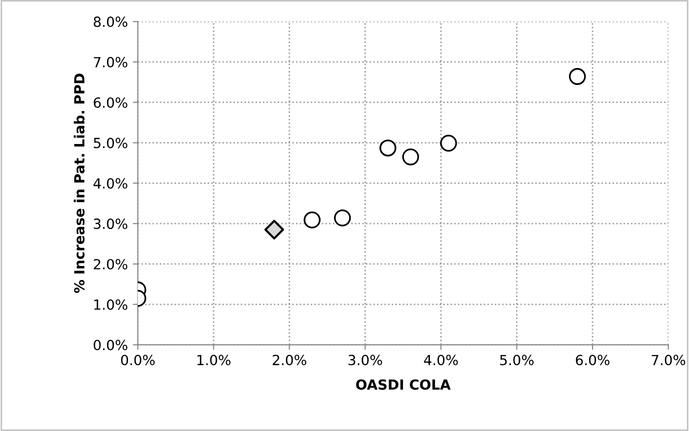  What do you see at coordinates (111, 345) in the screenshot?
I see `y-tick-label: 0.0%` at bounding box center [111, 345].